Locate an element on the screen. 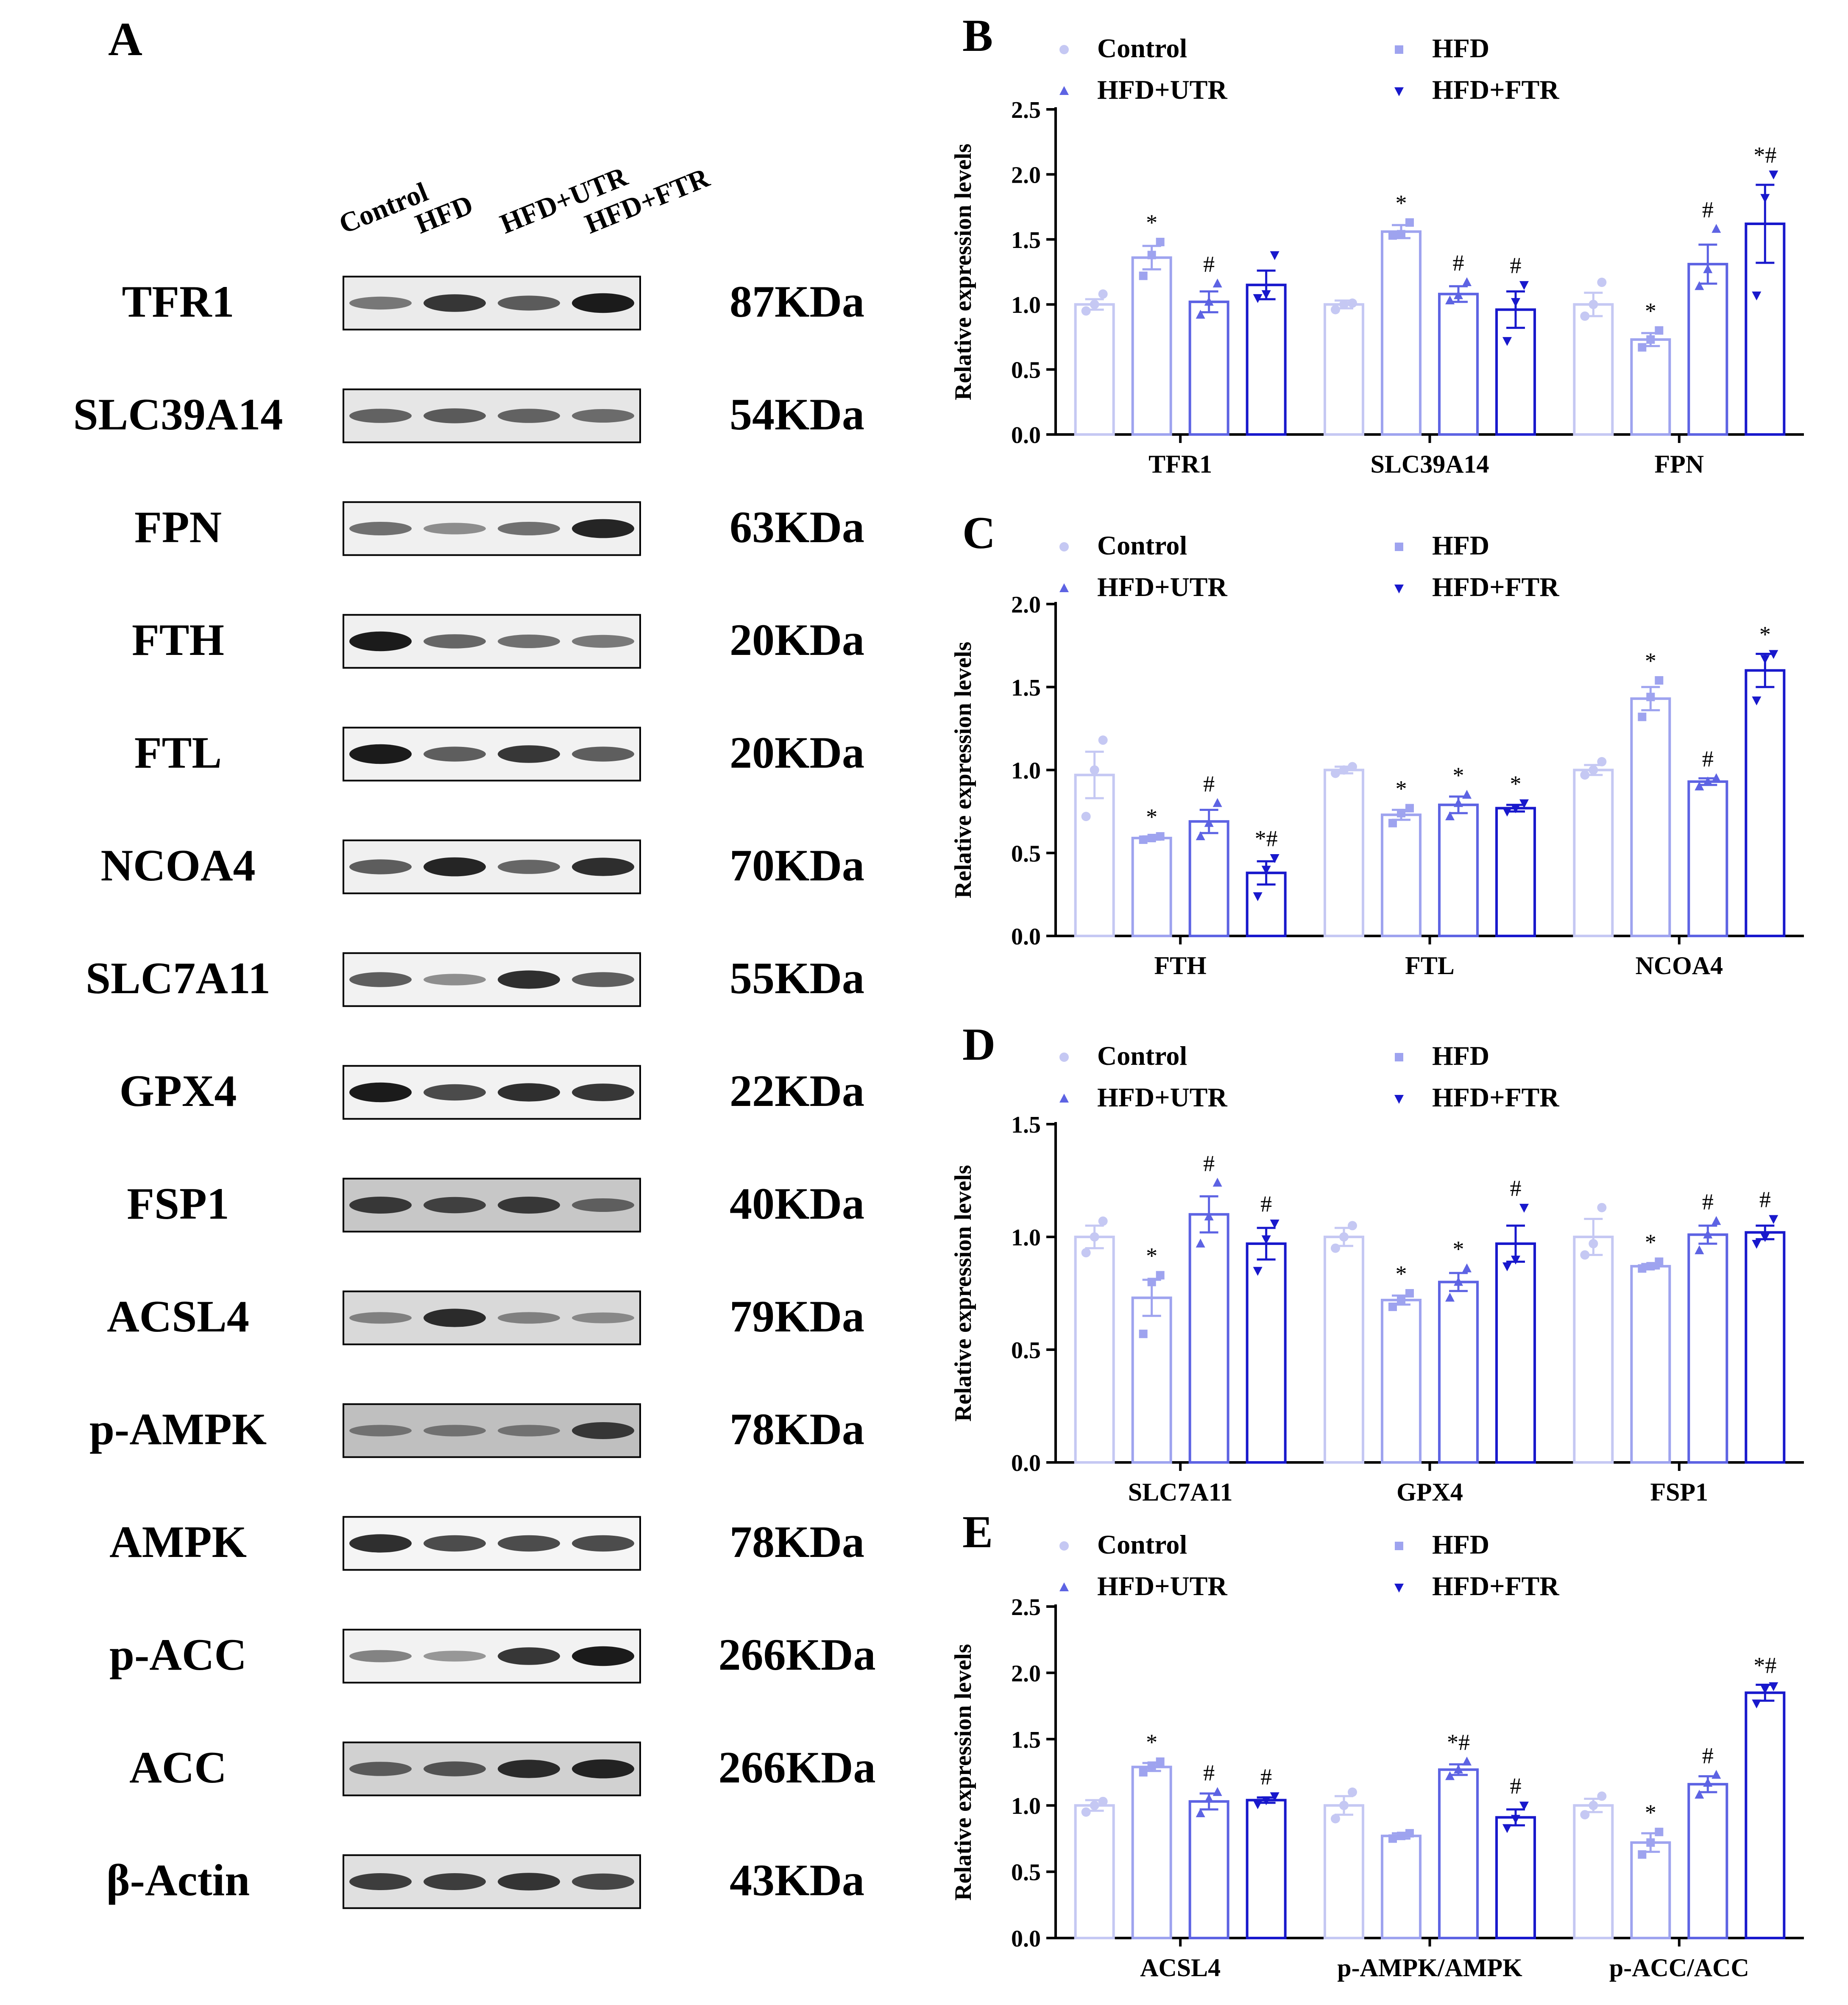 Image resolution: width=1848 pixels, height=2005 pixels. bar-group-control-gpx4 is located at coordinates (1344, 1342).